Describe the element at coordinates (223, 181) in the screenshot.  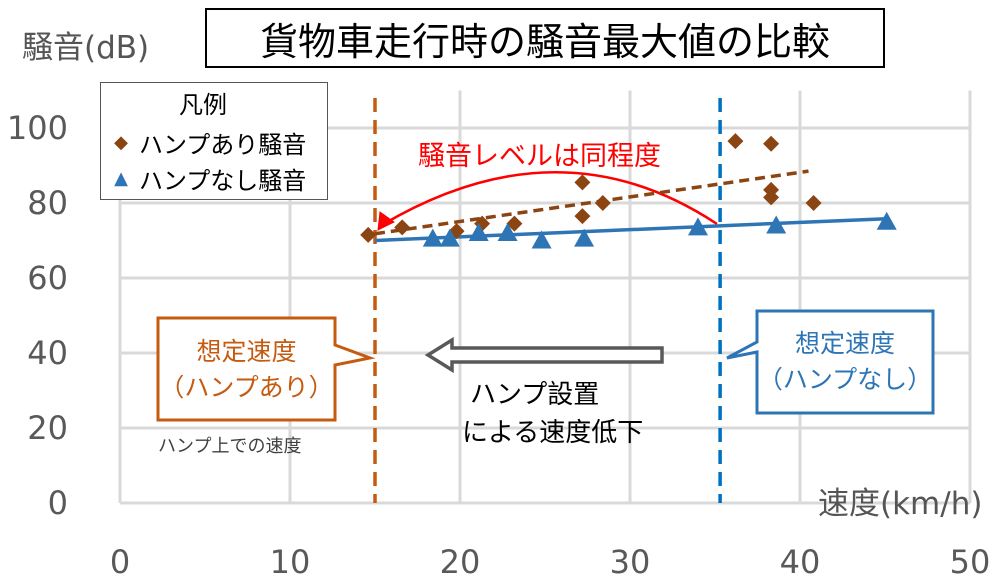
I see `legend-label-without-hump: ハンプなし騒音` at that location.